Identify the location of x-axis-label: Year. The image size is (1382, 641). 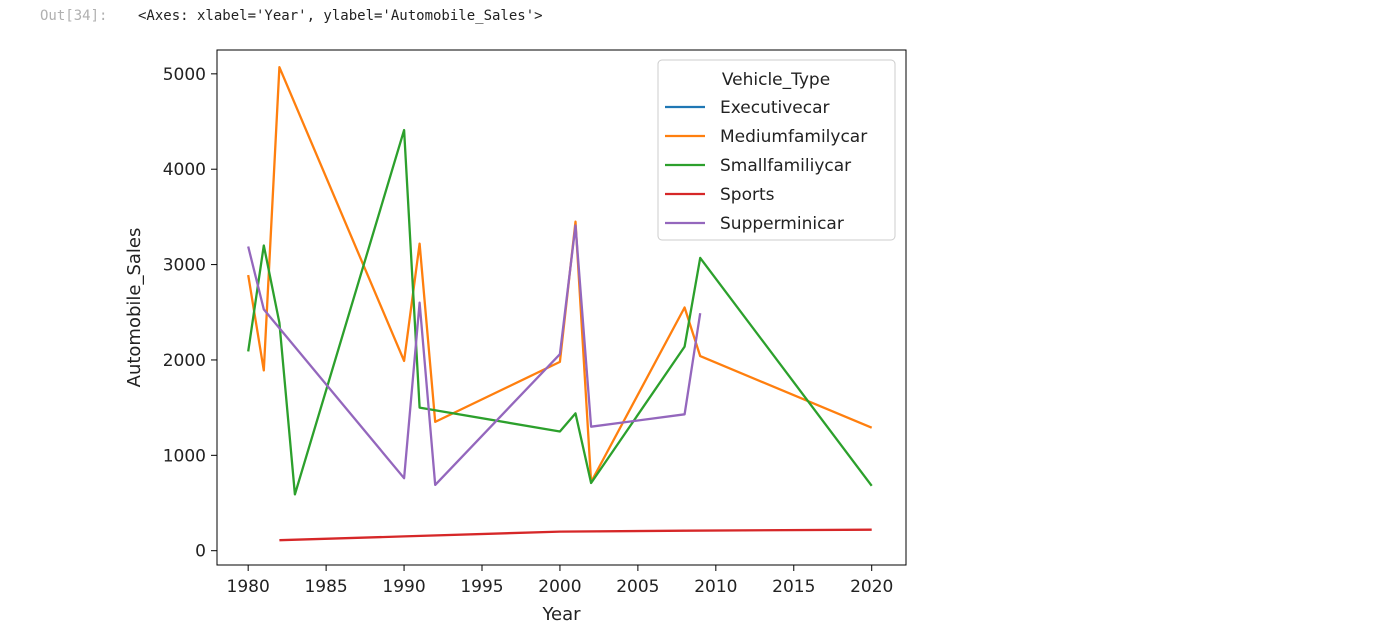
(561, 614).